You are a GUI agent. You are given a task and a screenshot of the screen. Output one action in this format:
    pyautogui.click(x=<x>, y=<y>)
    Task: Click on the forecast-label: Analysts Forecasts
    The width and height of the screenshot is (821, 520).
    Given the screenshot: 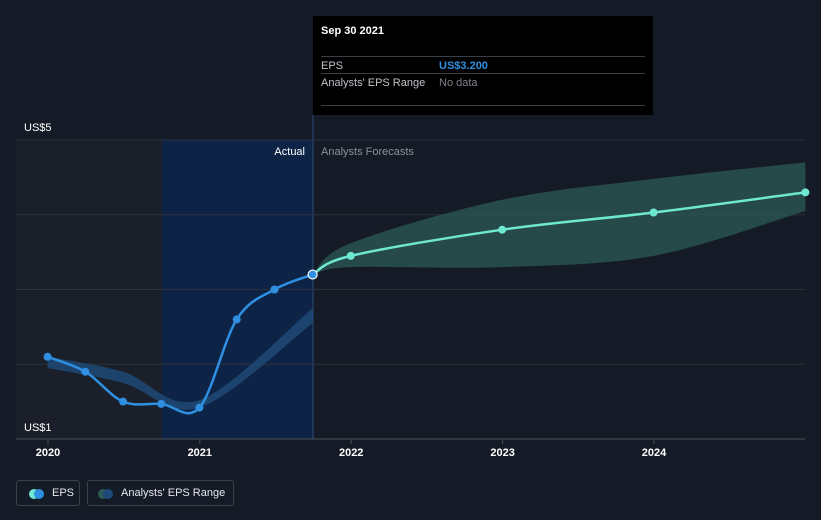 What is the action you would take?
    pyautogui.click(x=367, y=152)
    